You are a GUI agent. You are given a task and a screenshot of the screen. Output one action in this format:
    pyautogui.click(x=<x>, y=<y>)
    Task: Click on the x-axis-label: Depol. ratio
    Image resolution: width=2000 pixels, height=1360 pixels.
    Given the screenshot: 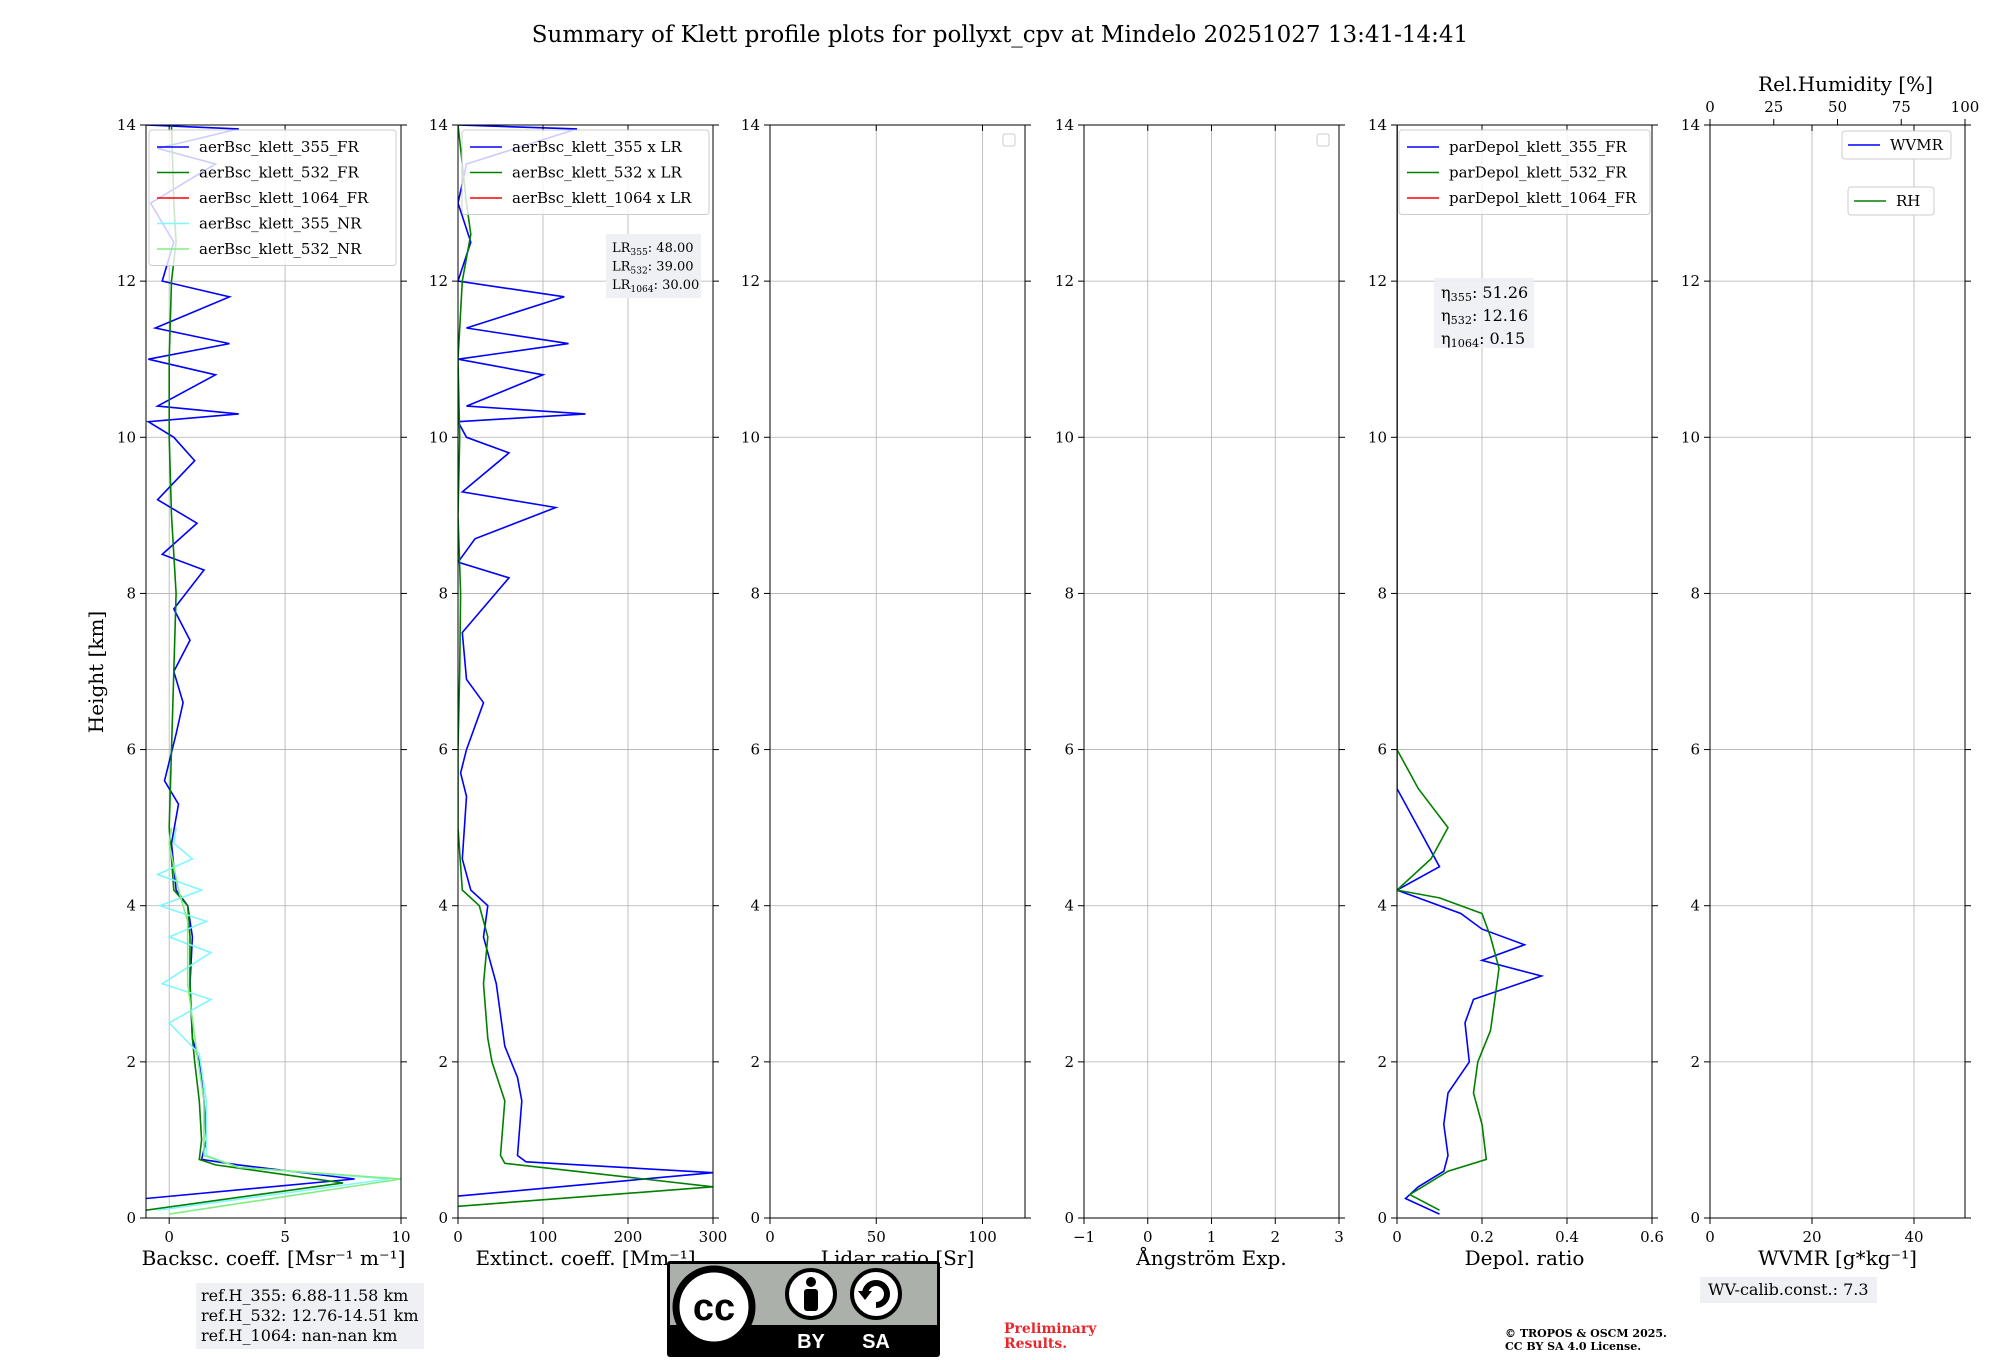 What is the action you would take?
    pyautogui.click(x=1525, y=1258)
    